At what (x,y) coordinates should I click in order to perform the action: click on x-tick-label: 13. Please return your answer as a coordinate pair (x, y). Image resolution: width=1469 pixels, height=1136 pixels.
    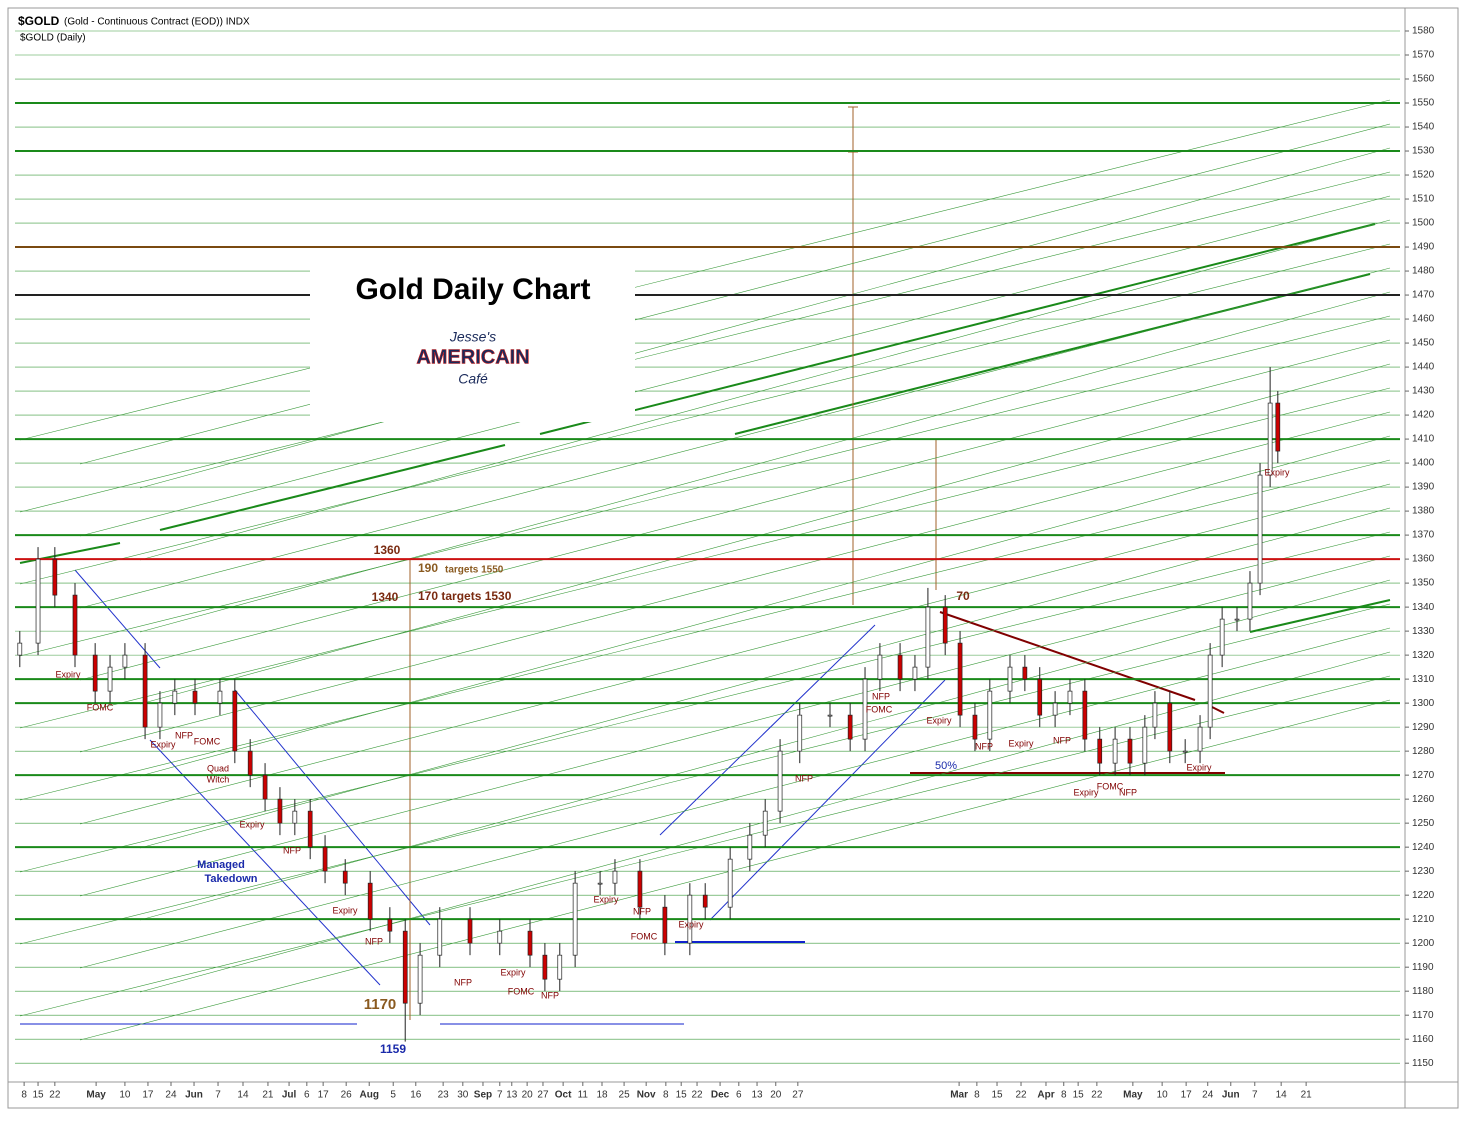
    Looking at the image, I should click on (512, 1095).